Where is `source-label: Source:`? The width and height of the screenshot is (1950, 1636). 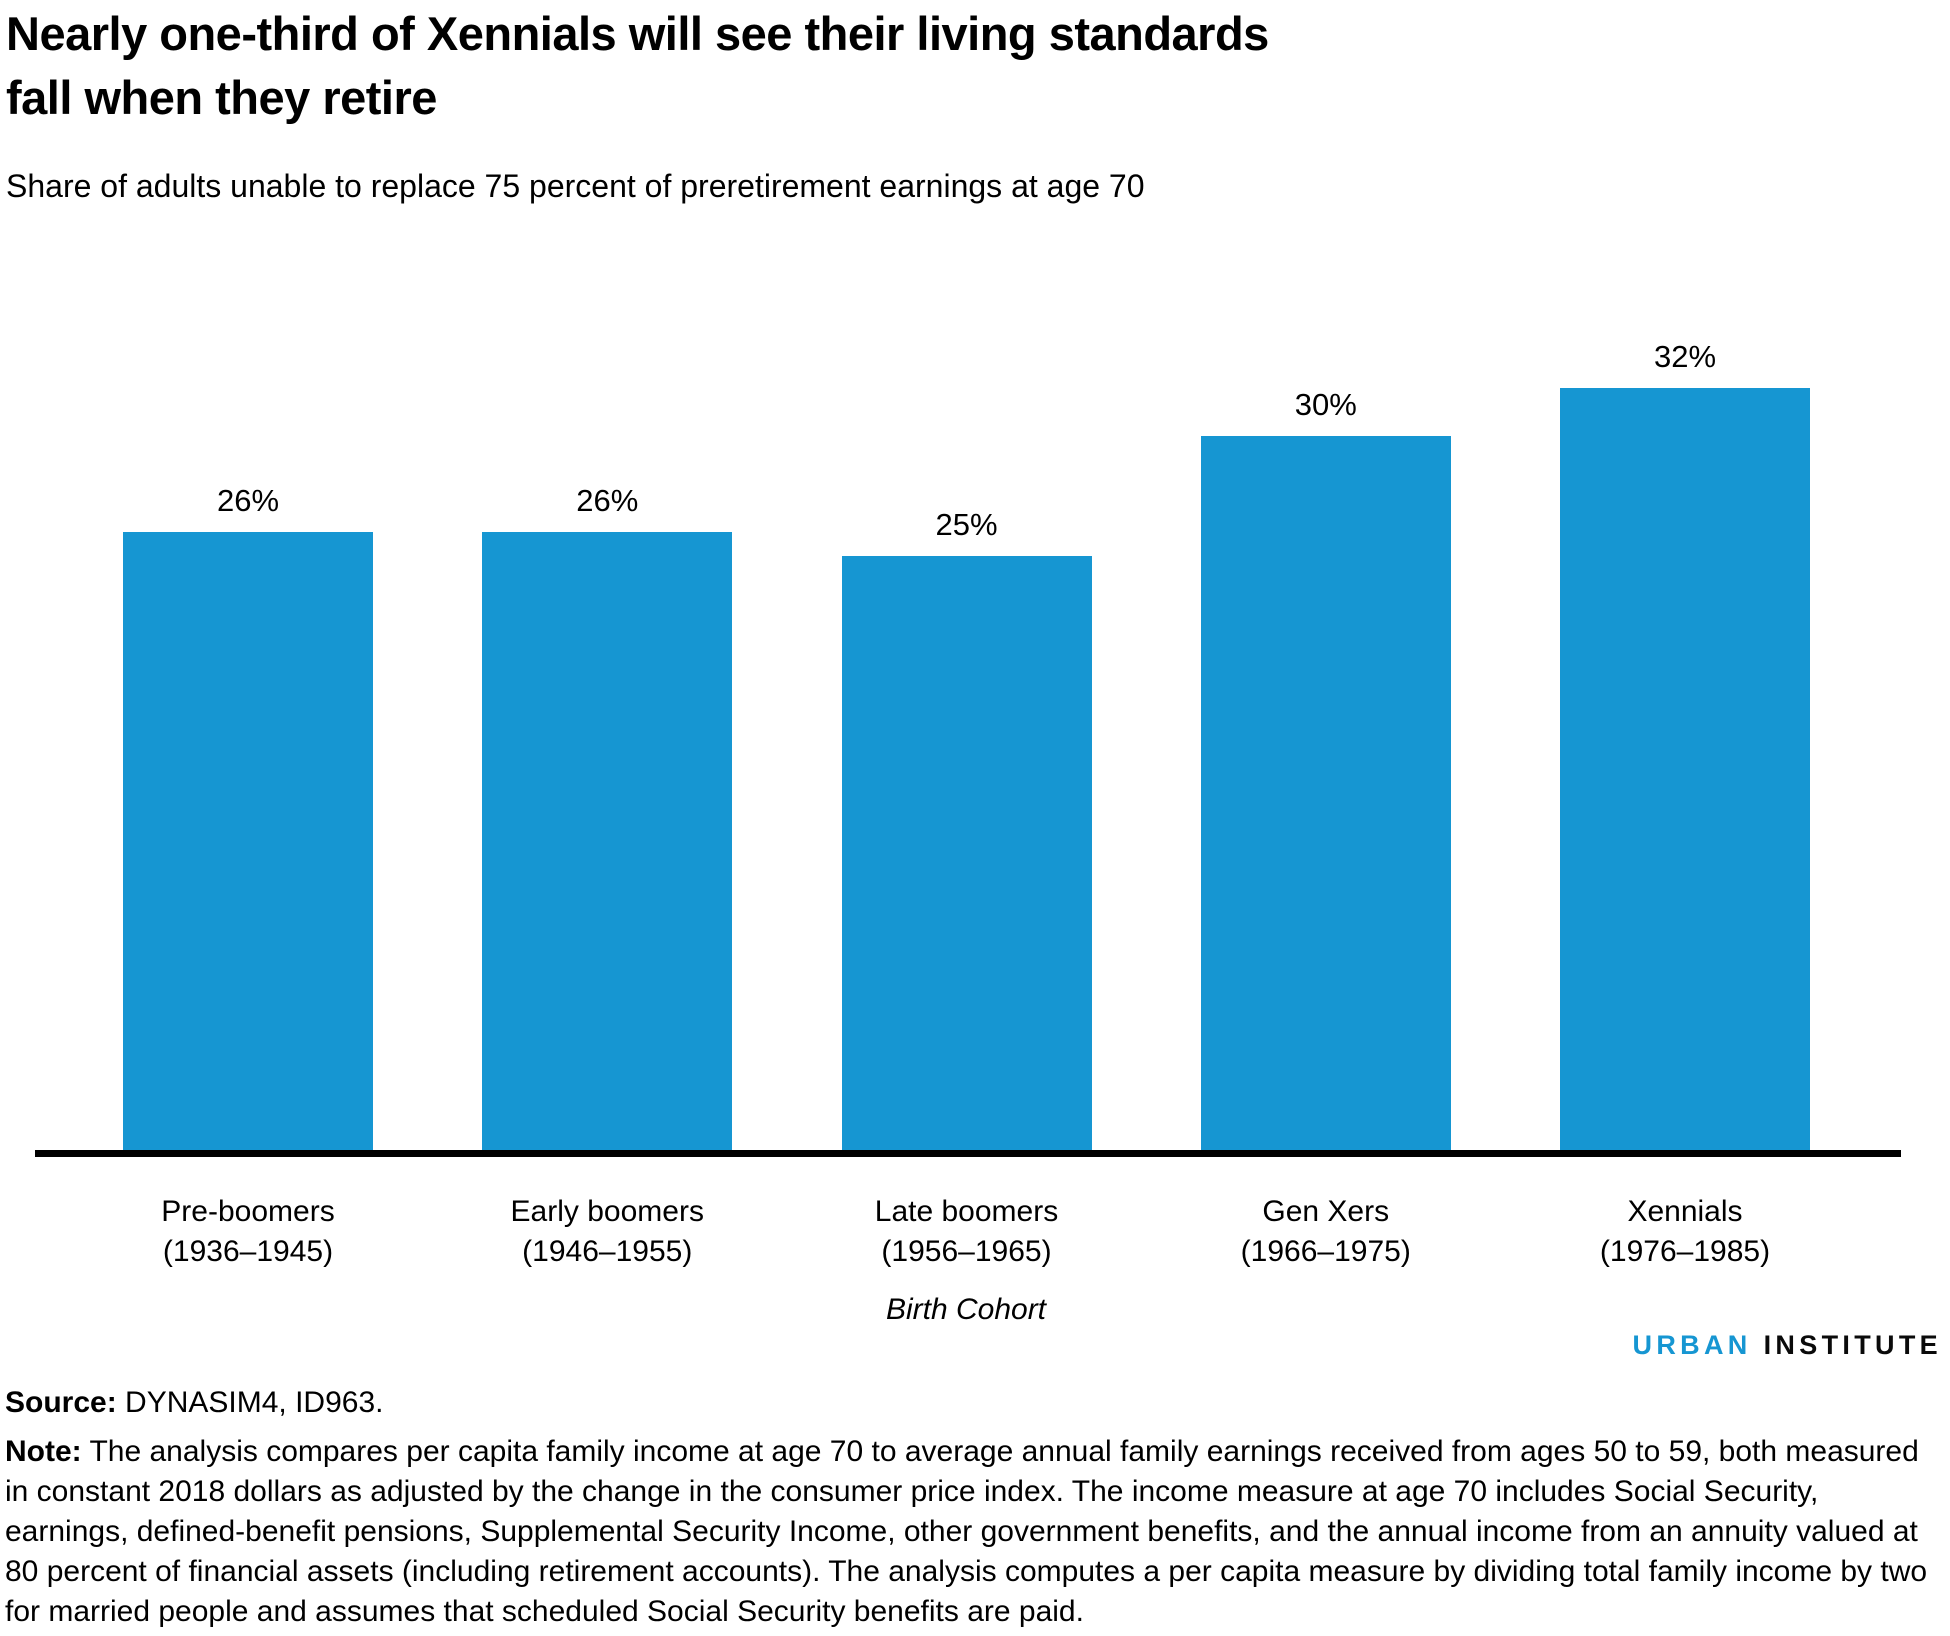 source-label: Source: is located at coordinates (61, 1402).